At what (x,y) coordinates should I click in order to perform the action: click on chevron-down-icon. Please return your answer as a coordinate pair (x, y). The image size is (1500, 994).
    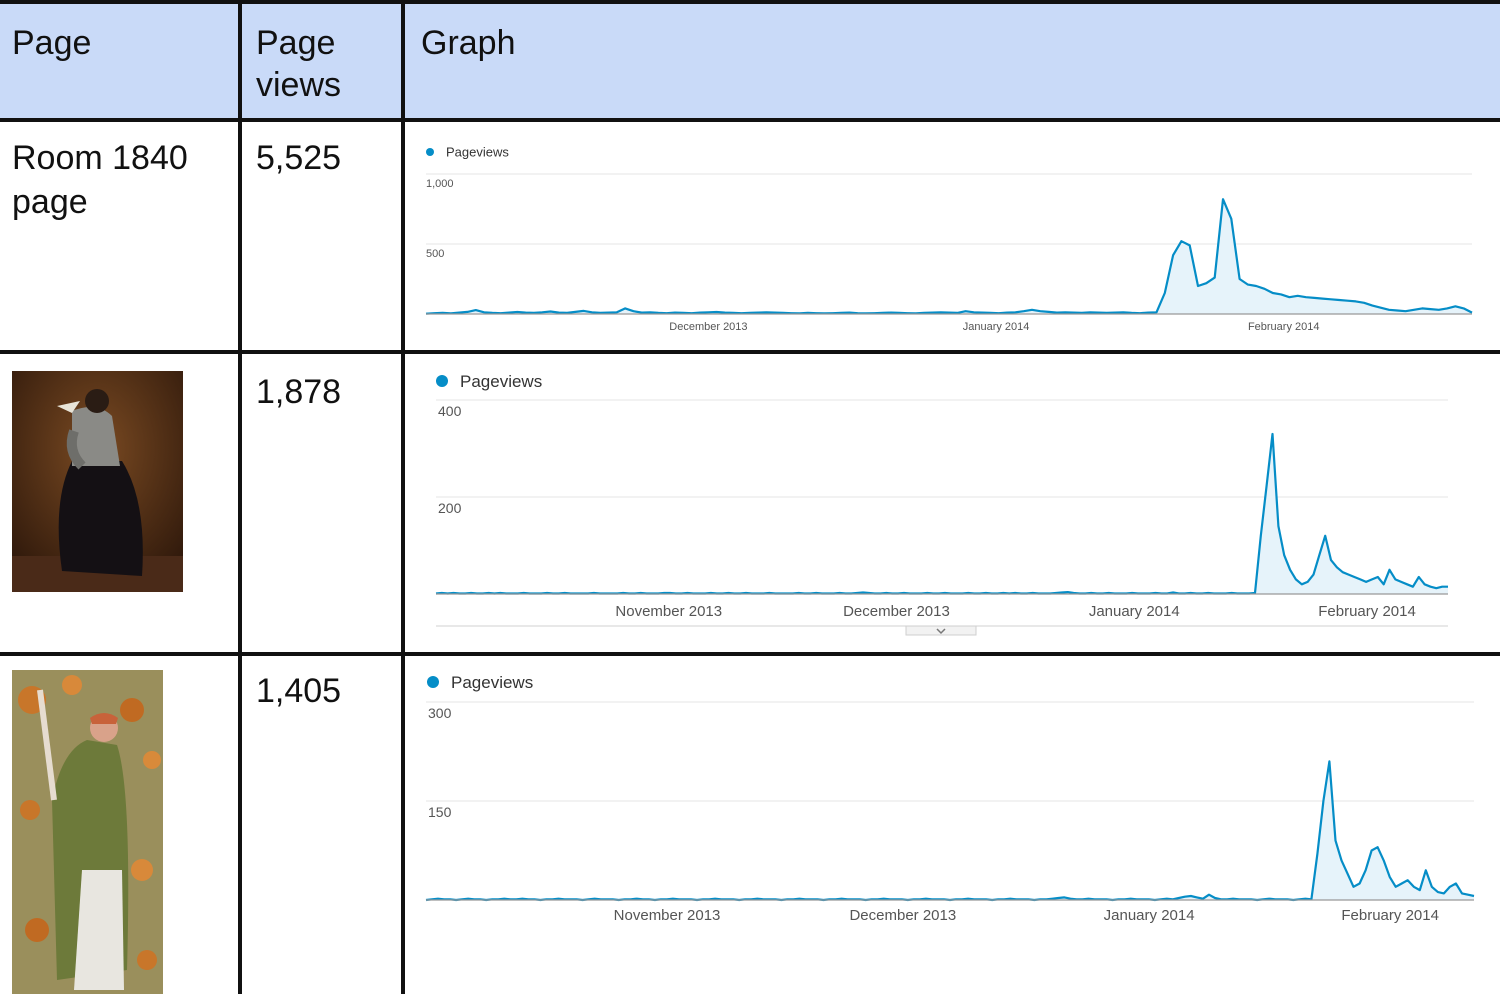
    Looking at the image, I should click on (941, 631).